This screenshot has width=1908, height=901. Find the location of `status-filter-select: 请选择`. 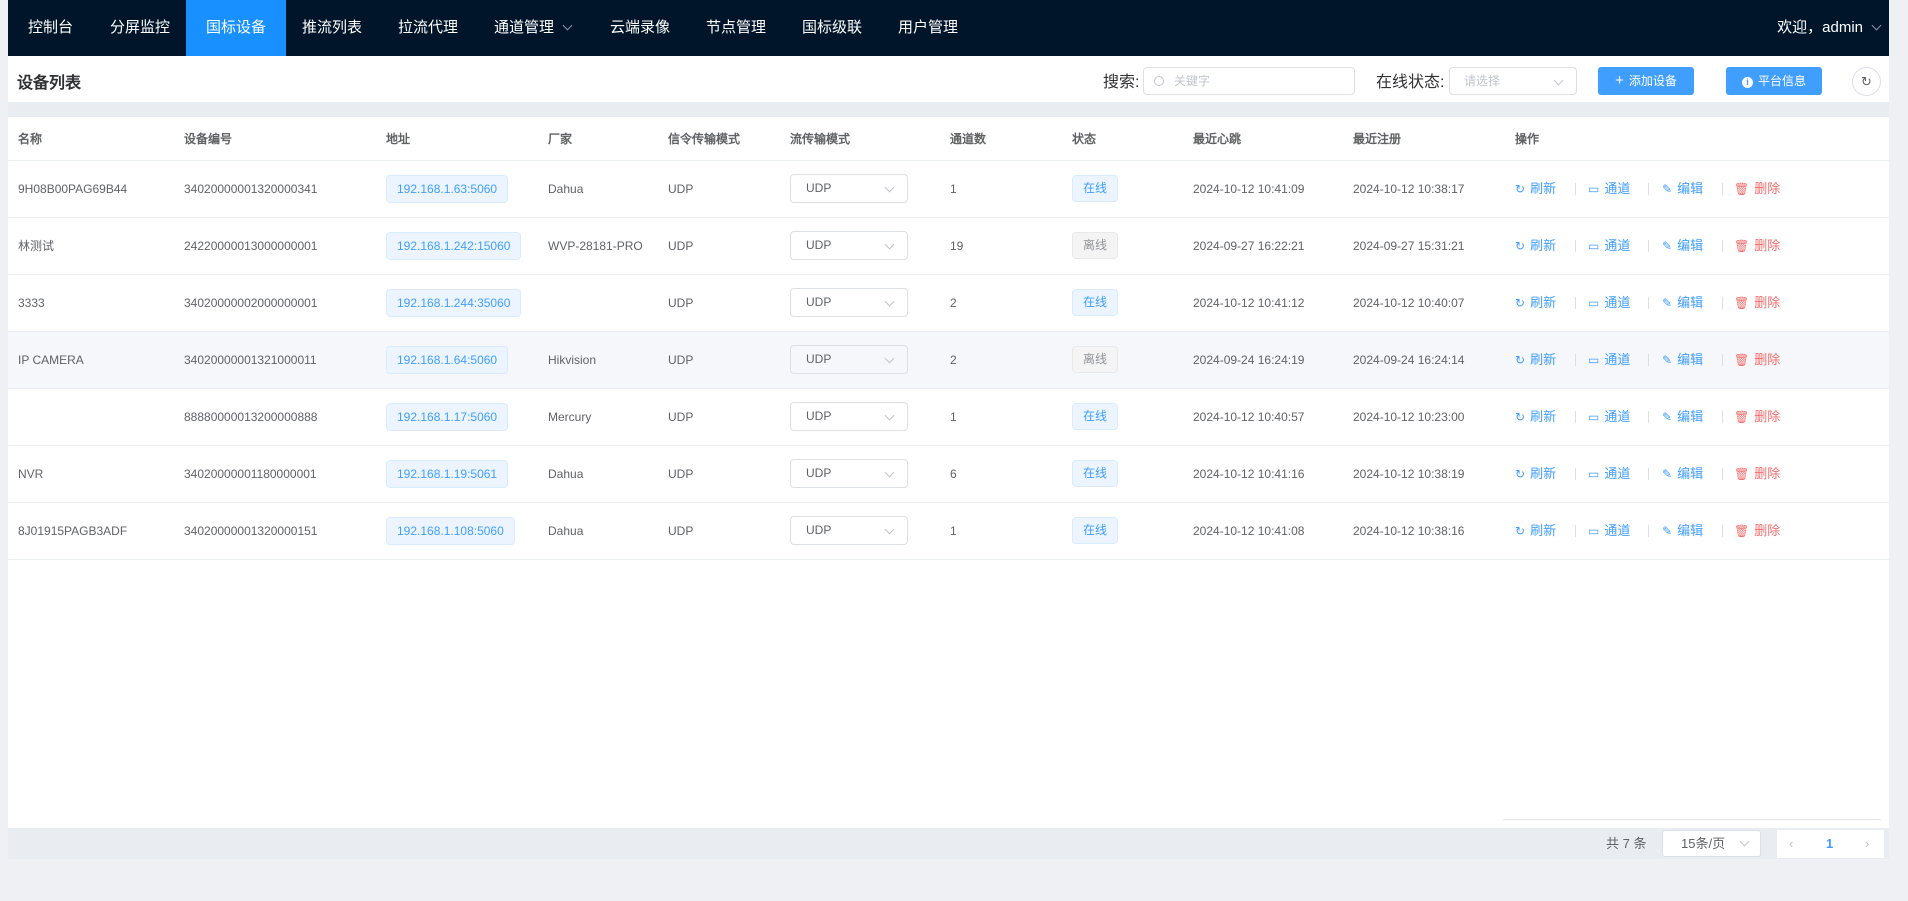

status-filter-select: 请选择 is located at coordinates (1513, 81).